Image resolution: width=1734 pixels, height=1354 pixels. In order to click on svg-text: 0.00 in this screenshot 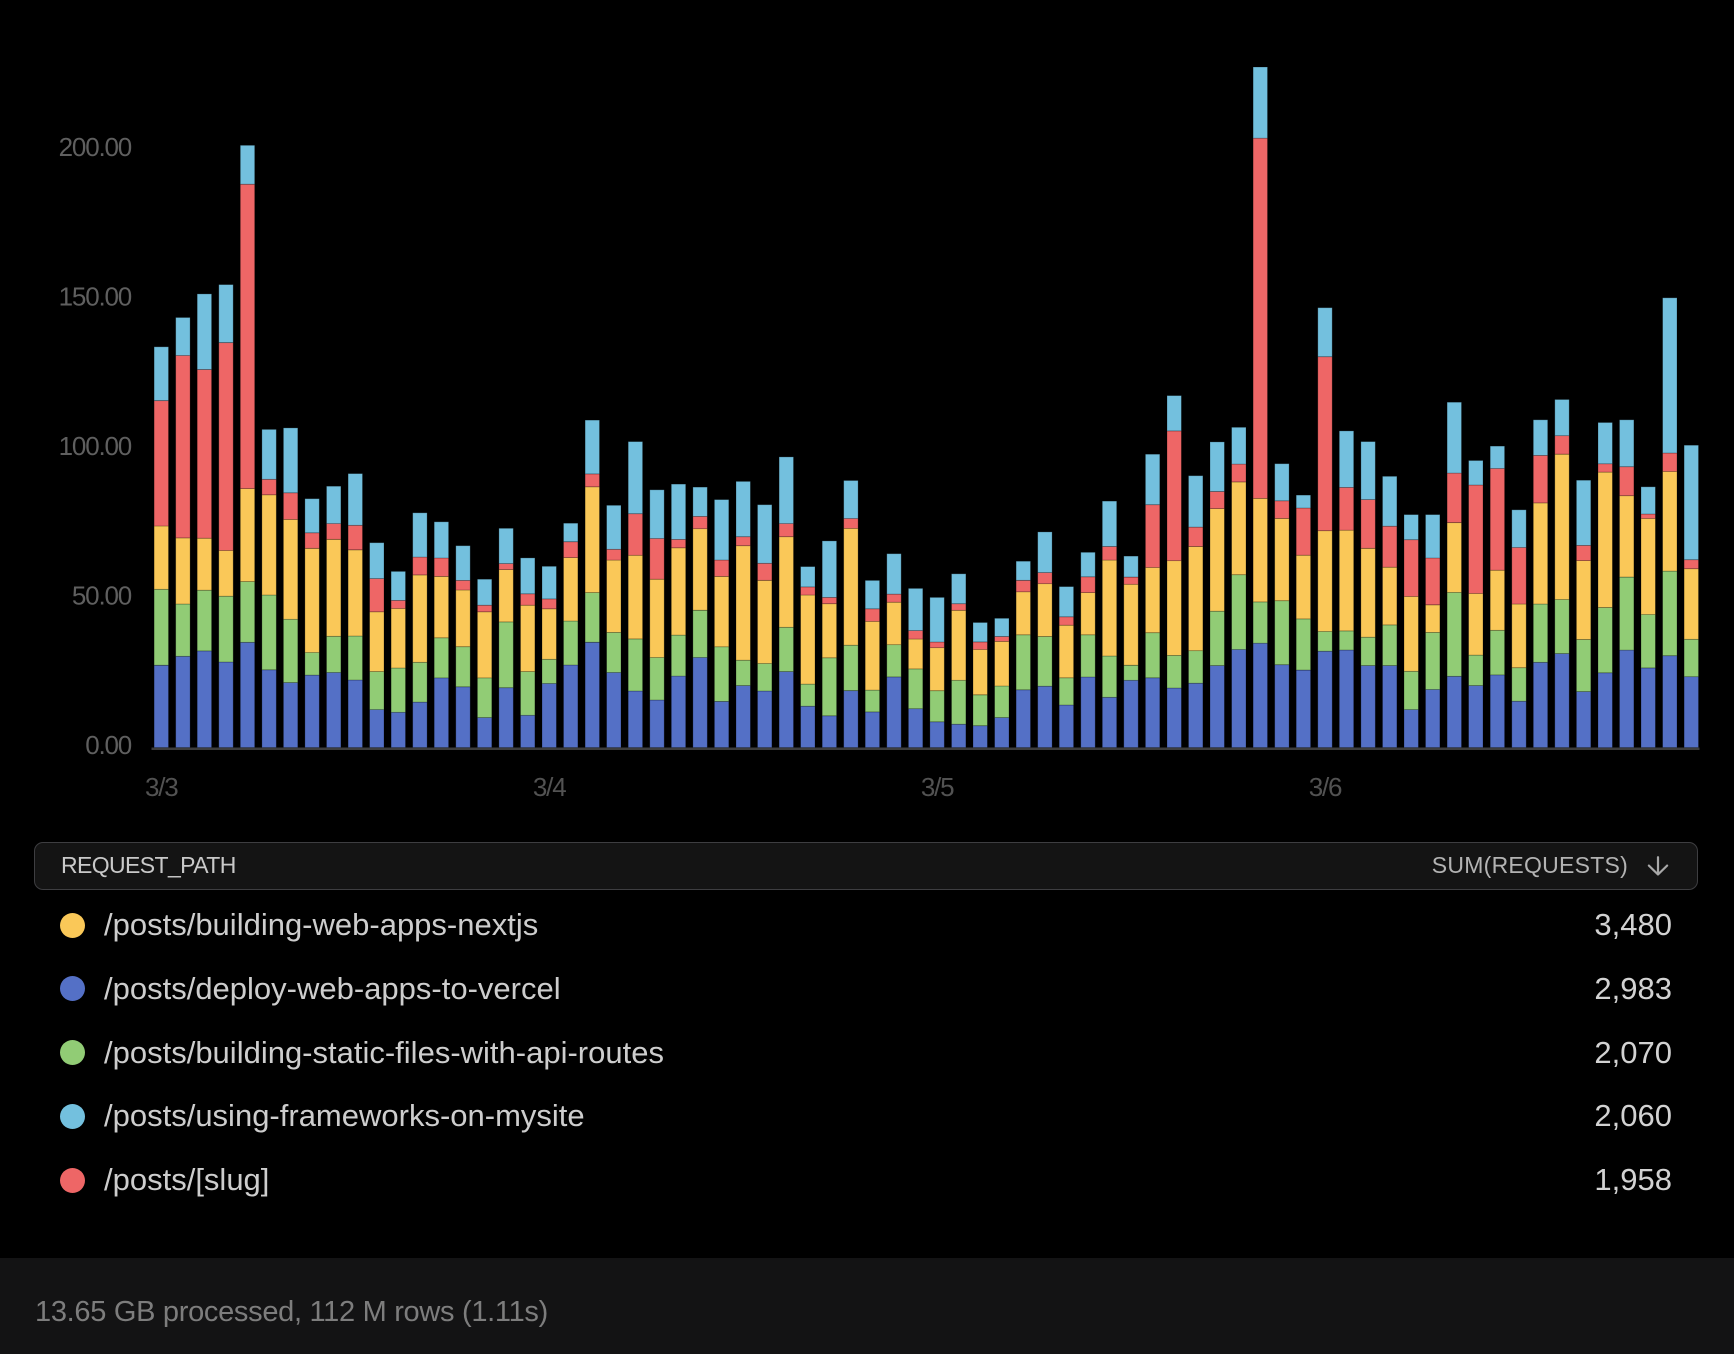, I will do `click(108, 745)`.